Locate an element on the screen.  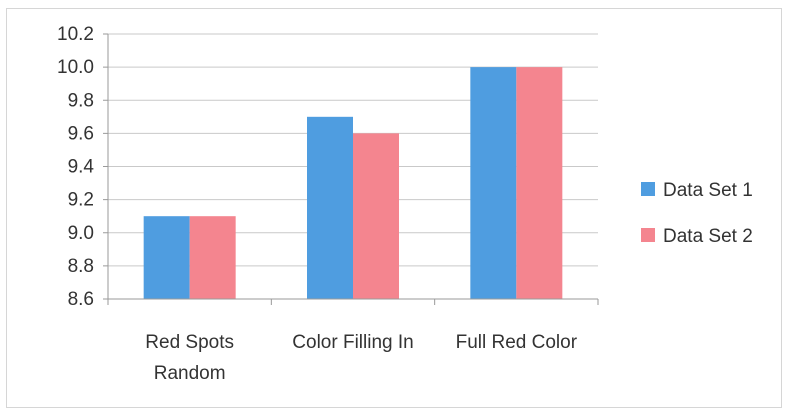
legend-label: Data Set 2 is located at coordinates (708, 236).